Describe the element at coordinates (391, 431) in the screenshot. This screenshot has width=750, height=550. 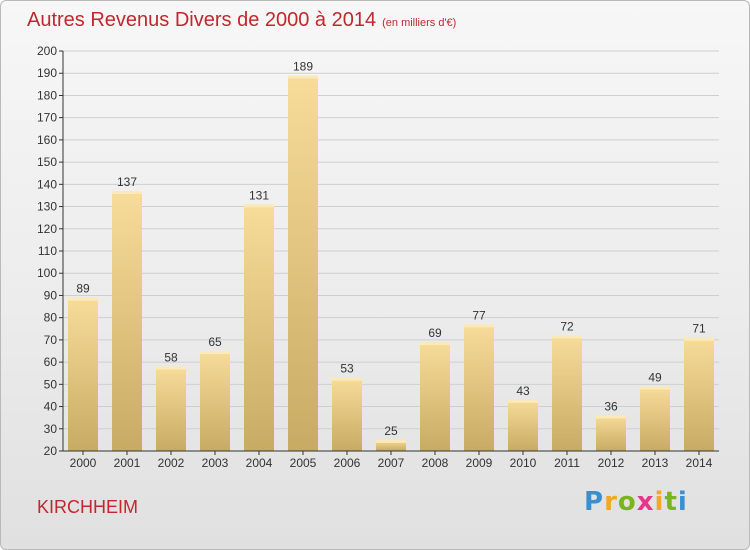
I see `data-label: 25` at that location.